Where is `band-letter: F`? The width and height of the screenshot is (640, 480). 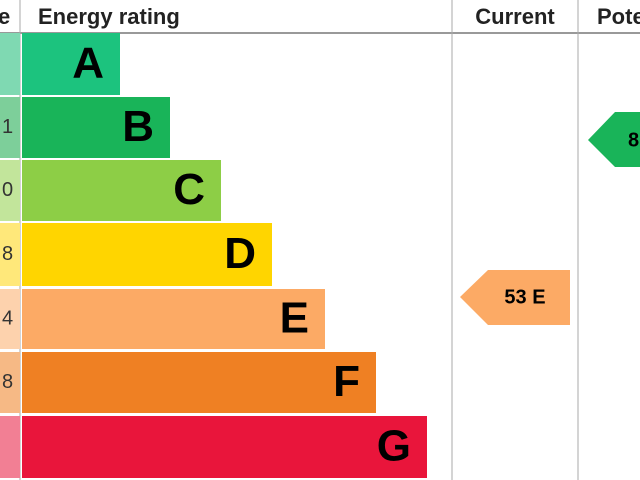
band-letter: F is located at coordinates (346, 381).